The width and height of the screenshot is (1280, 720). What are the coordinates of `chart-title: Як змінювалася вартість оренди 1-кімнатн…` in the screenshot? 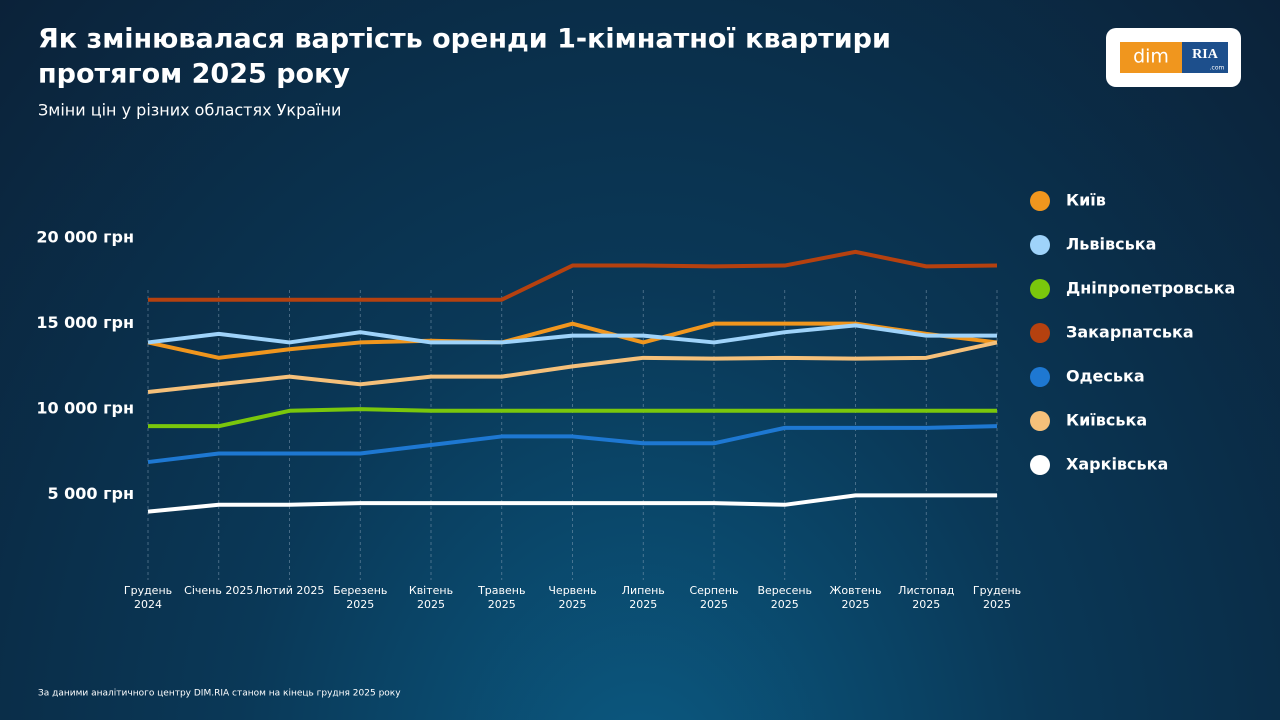 It's located at (464, 39).